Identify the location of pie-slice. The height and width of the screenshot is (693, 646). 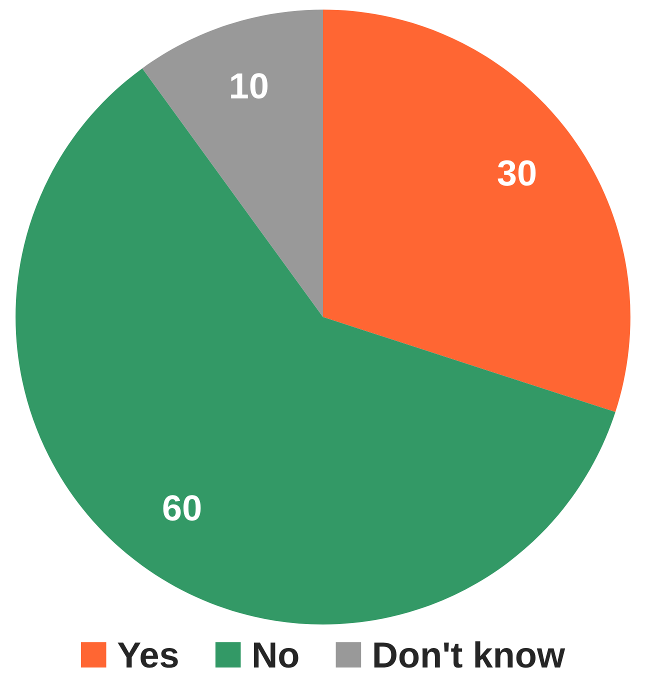
(232, 164).